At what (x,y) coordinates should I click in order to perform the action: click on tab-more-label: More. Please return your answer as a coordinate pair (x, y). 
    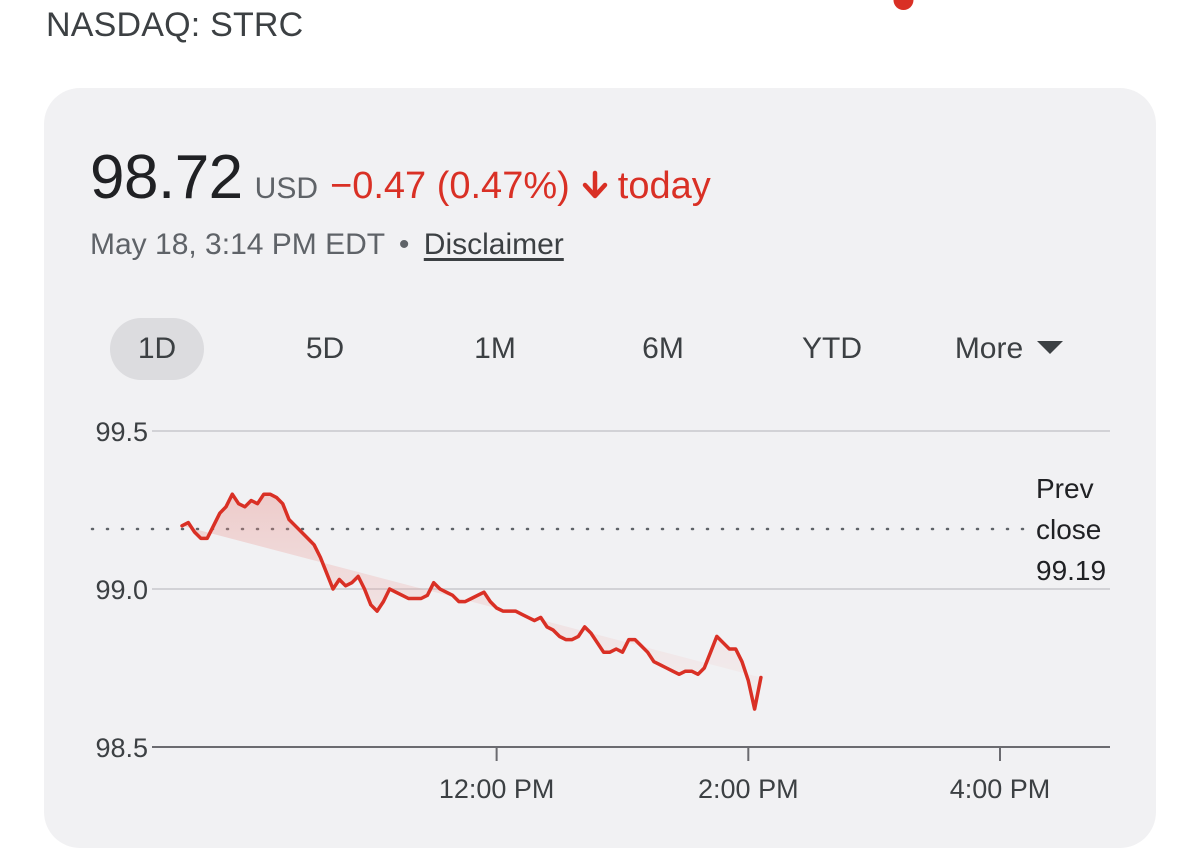
    Looking at the image, I should click on (989, 348).